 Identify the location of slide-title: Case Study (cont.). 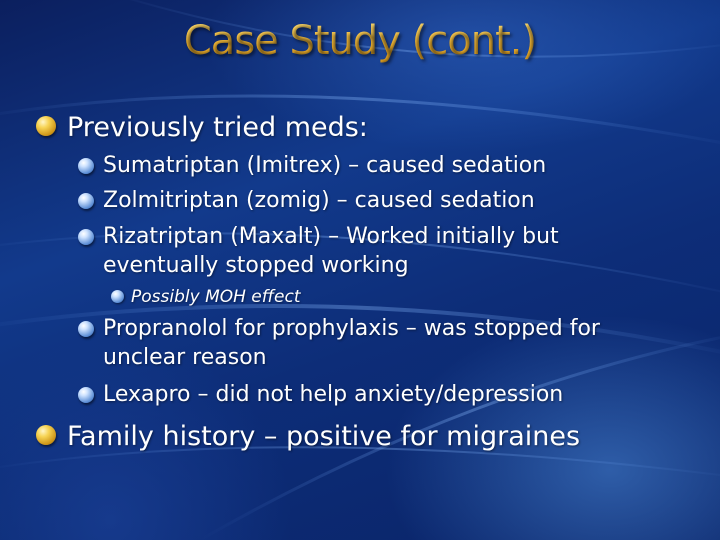
(360, 41).